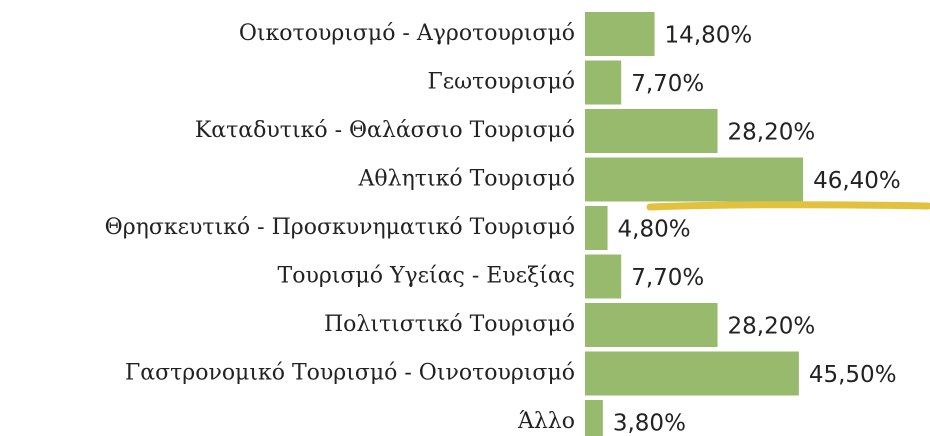  What do you see at coordinates (853, 375) in the screenshot?
I see `value-label: 45,50%` at bounding box center [853, 375].